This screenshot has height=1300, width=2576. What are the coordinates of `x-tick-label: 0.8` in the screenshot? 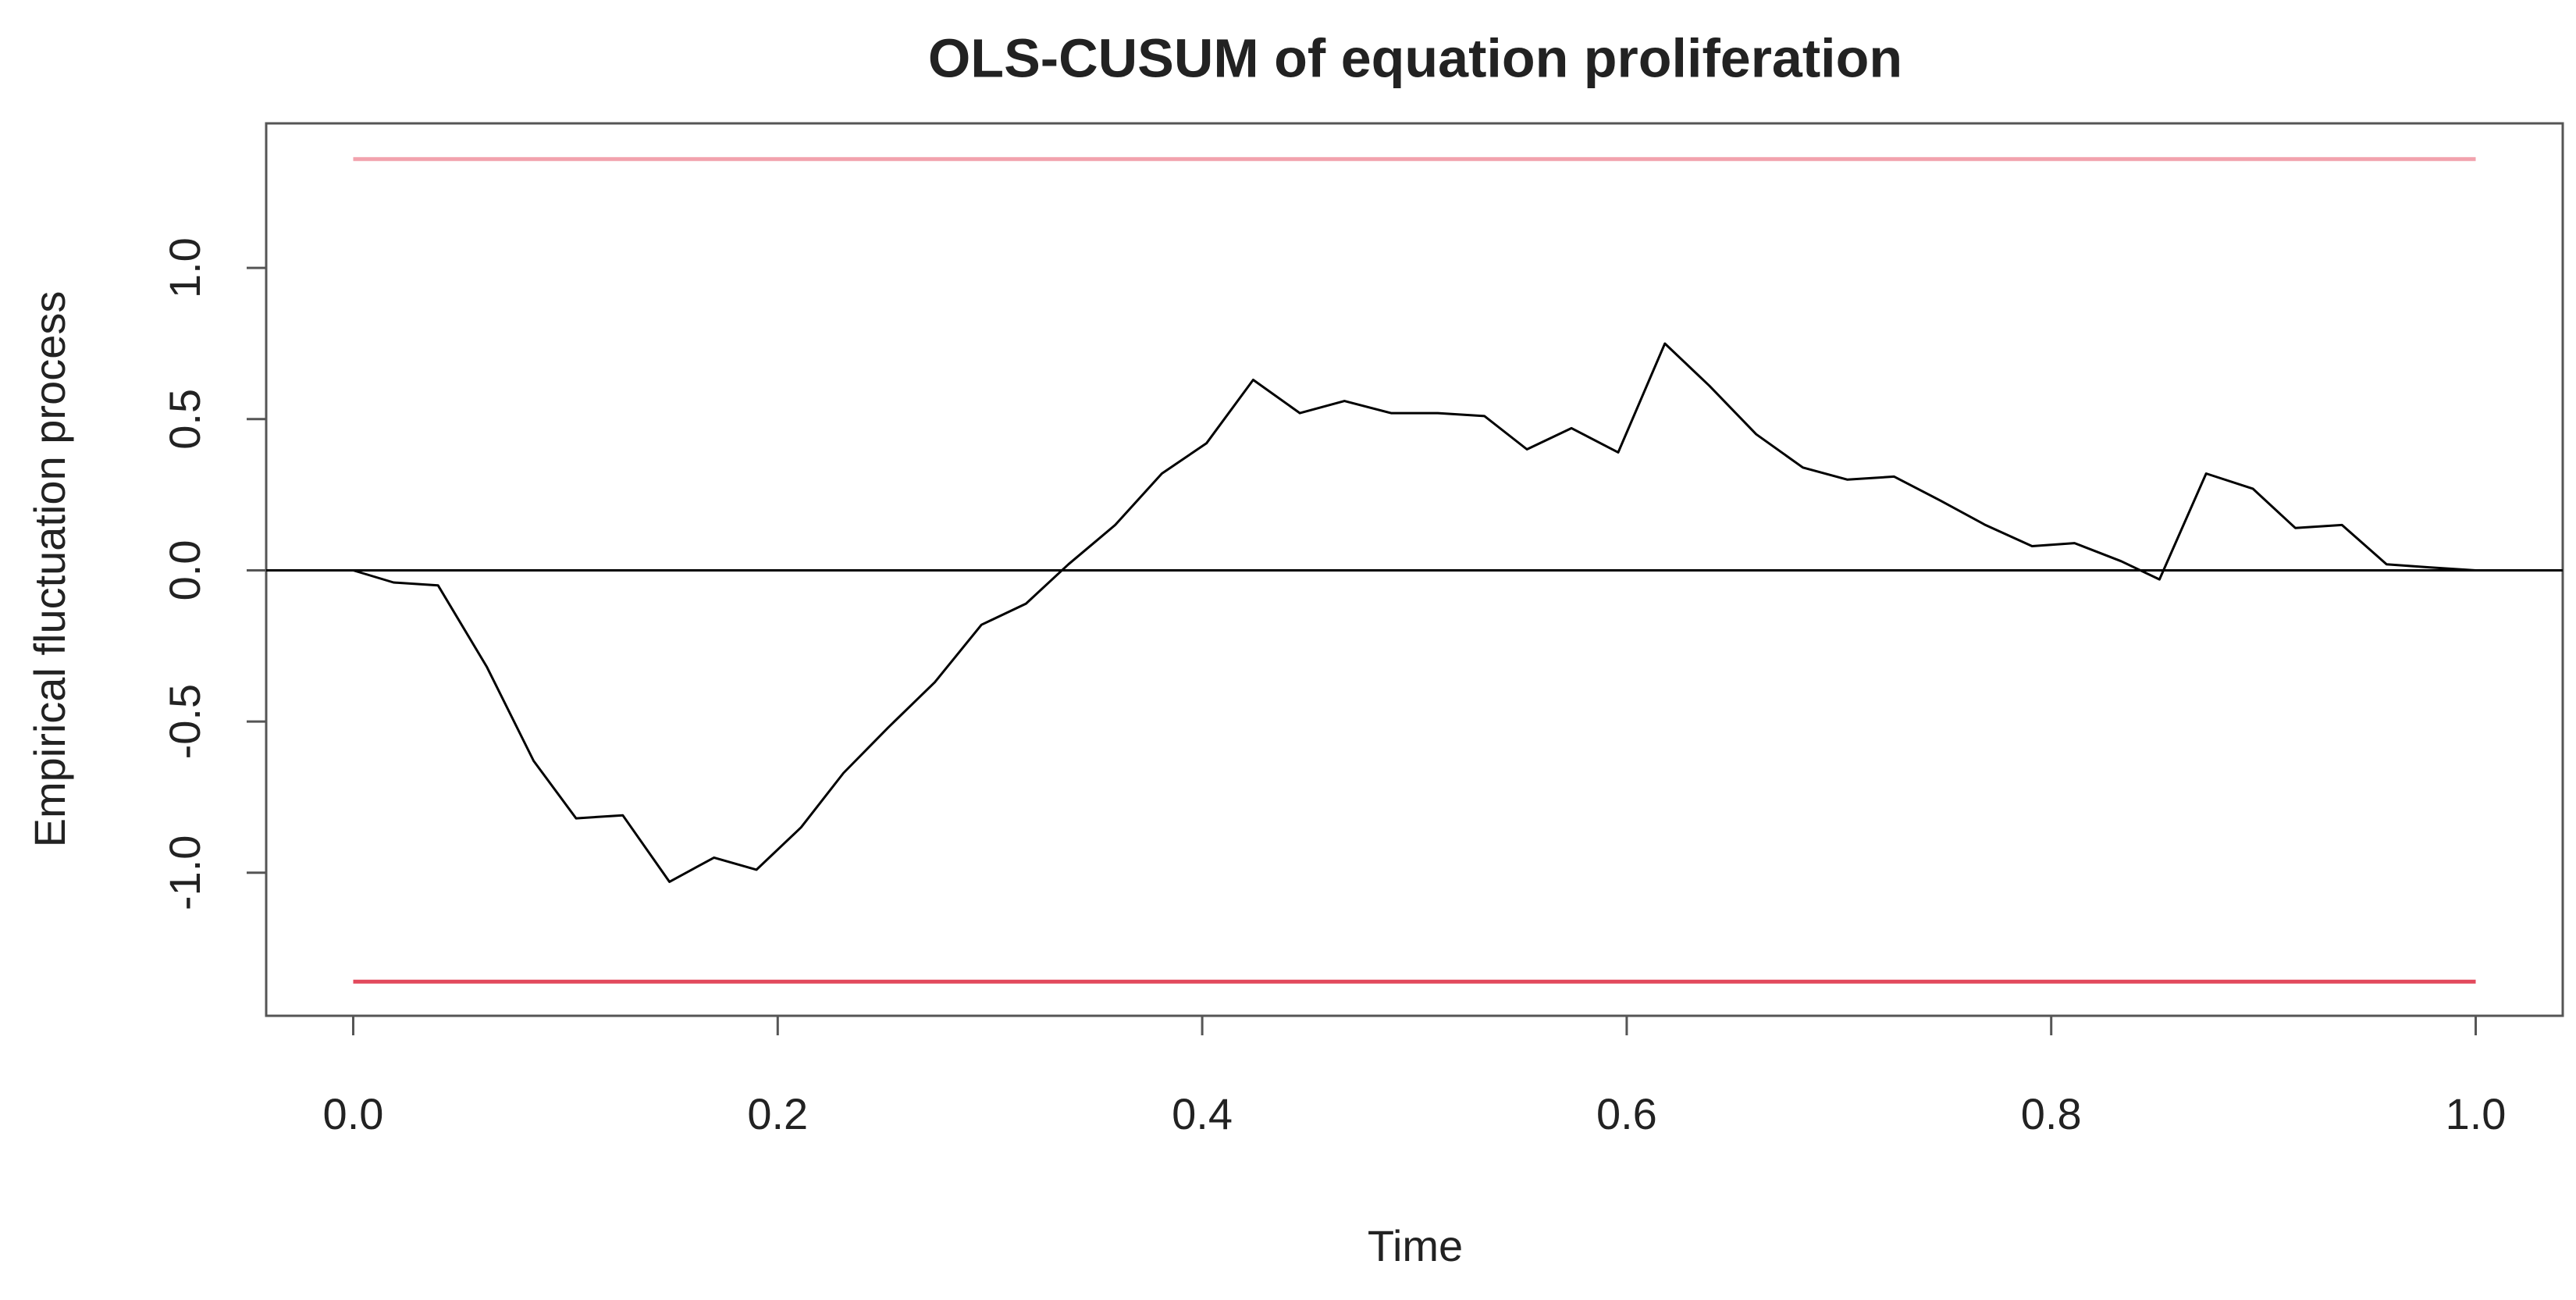 It's located at (2051, 1113).